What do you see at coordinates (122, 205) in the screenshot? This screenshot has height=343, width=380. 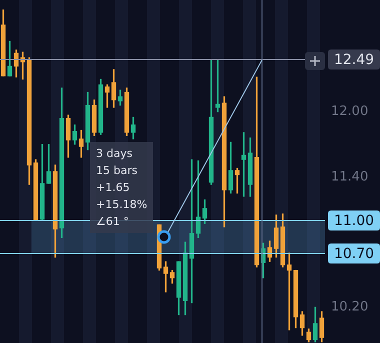 I see `annotation: +15.18%` at bounding box center [122, 205].